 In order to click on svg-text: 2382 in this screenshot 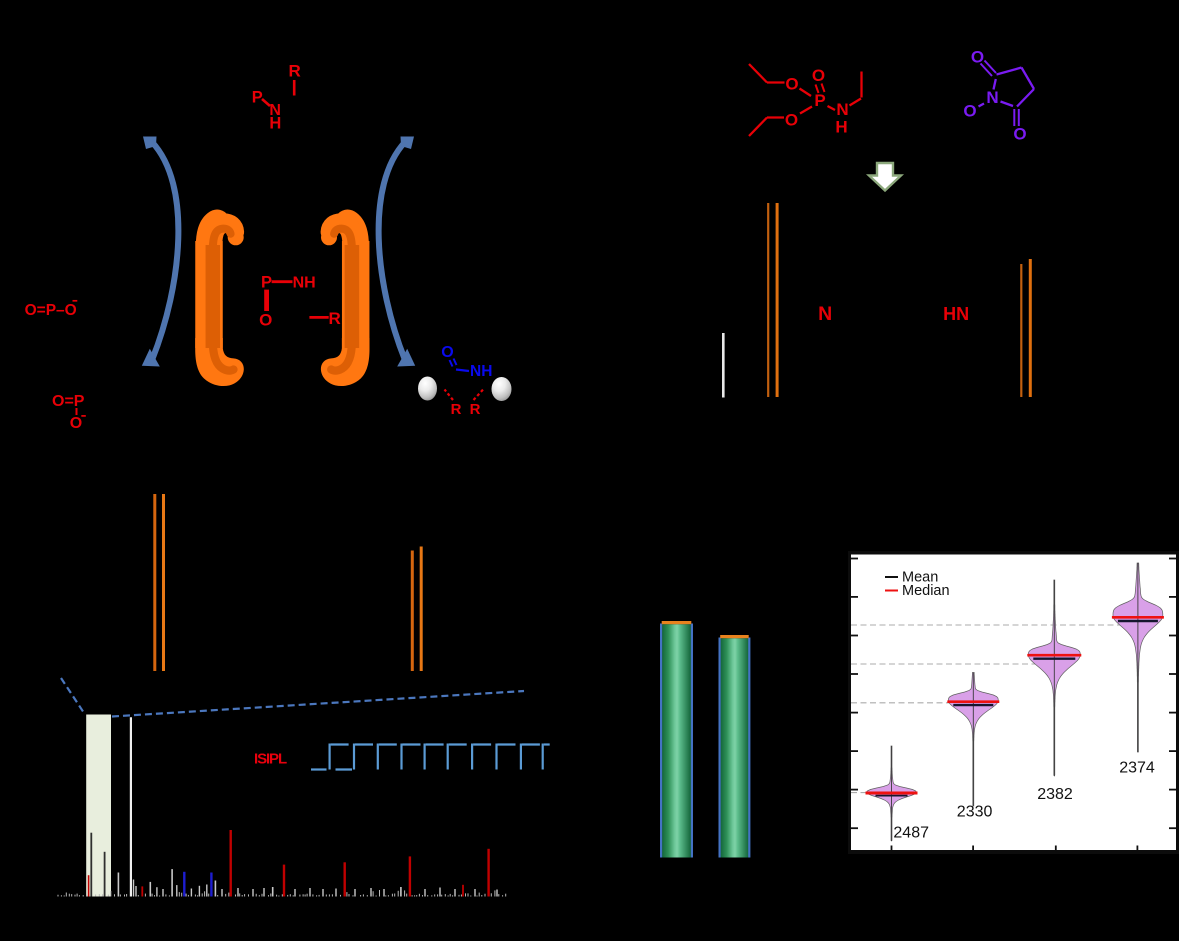, I will do `click(1055, 794)`.